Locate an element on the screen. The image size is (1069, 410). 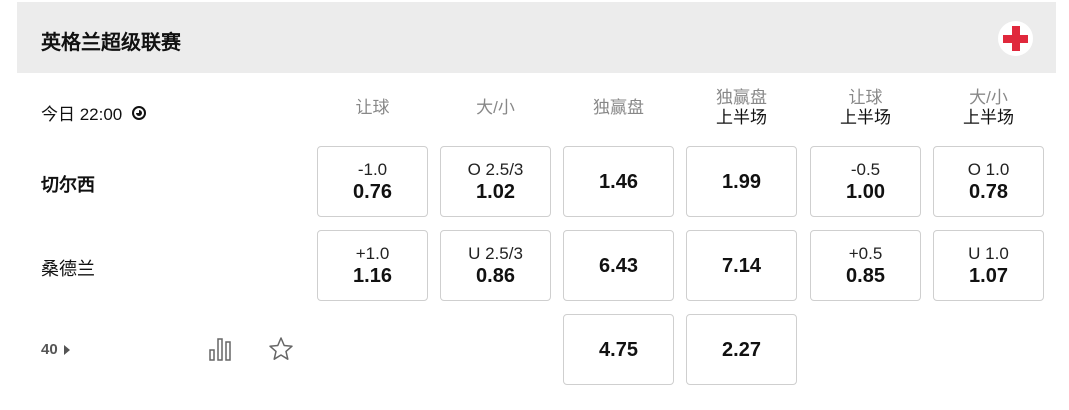
odds-button: 1.46 is located at coordinates (618, 181).